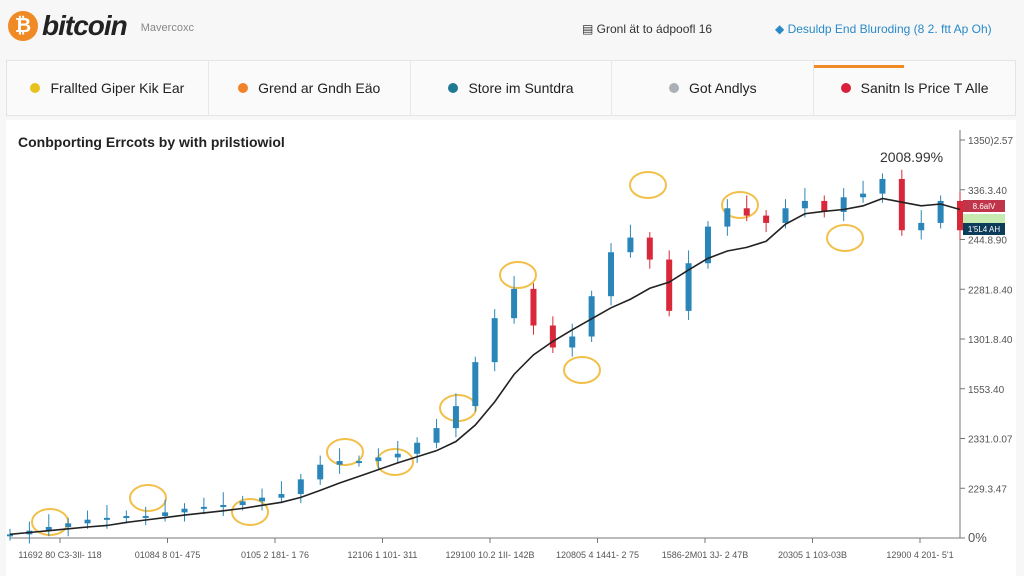 The height and width of the screenshot is (576, 1024). I want to click on tab-1: Frallted Giper Kik Ear, so click(108, 88).